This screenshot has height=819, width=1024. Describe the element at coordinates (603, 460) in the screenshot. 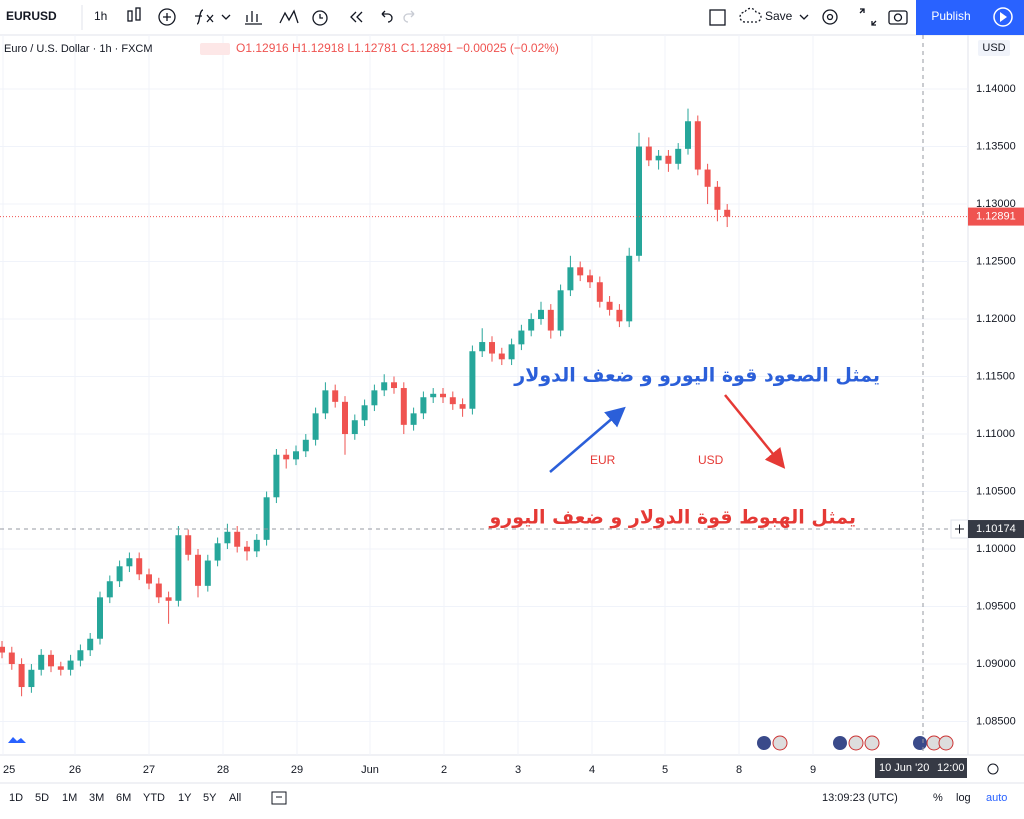

I see `eur-label: EUR` at that location.